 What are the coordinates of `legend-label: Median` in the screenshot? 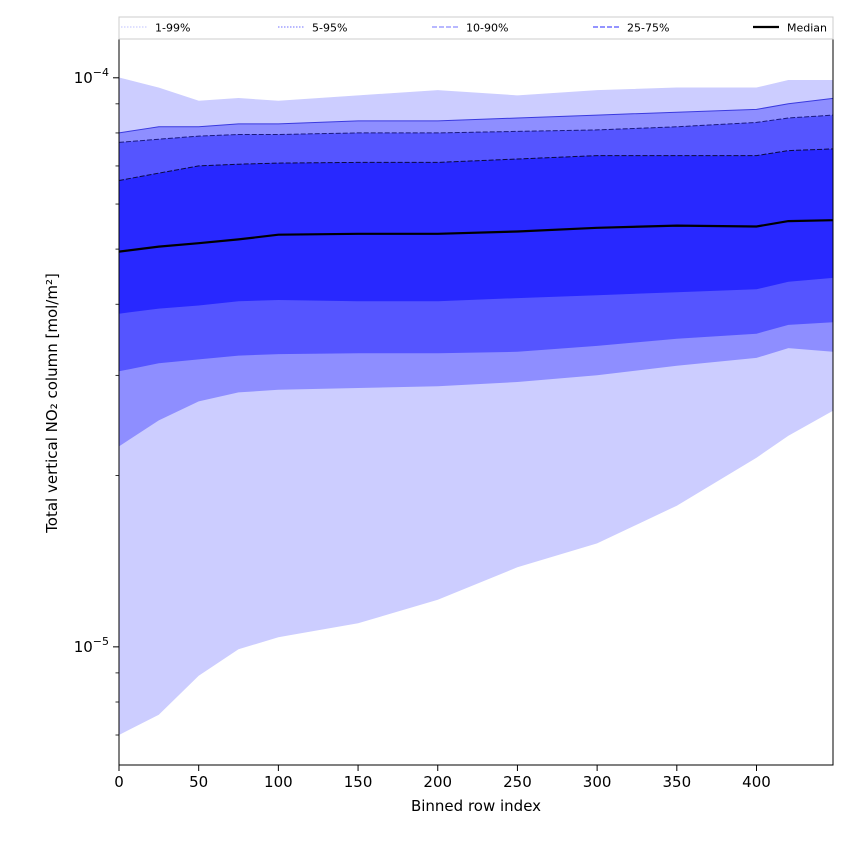 It's located at (807, 28).